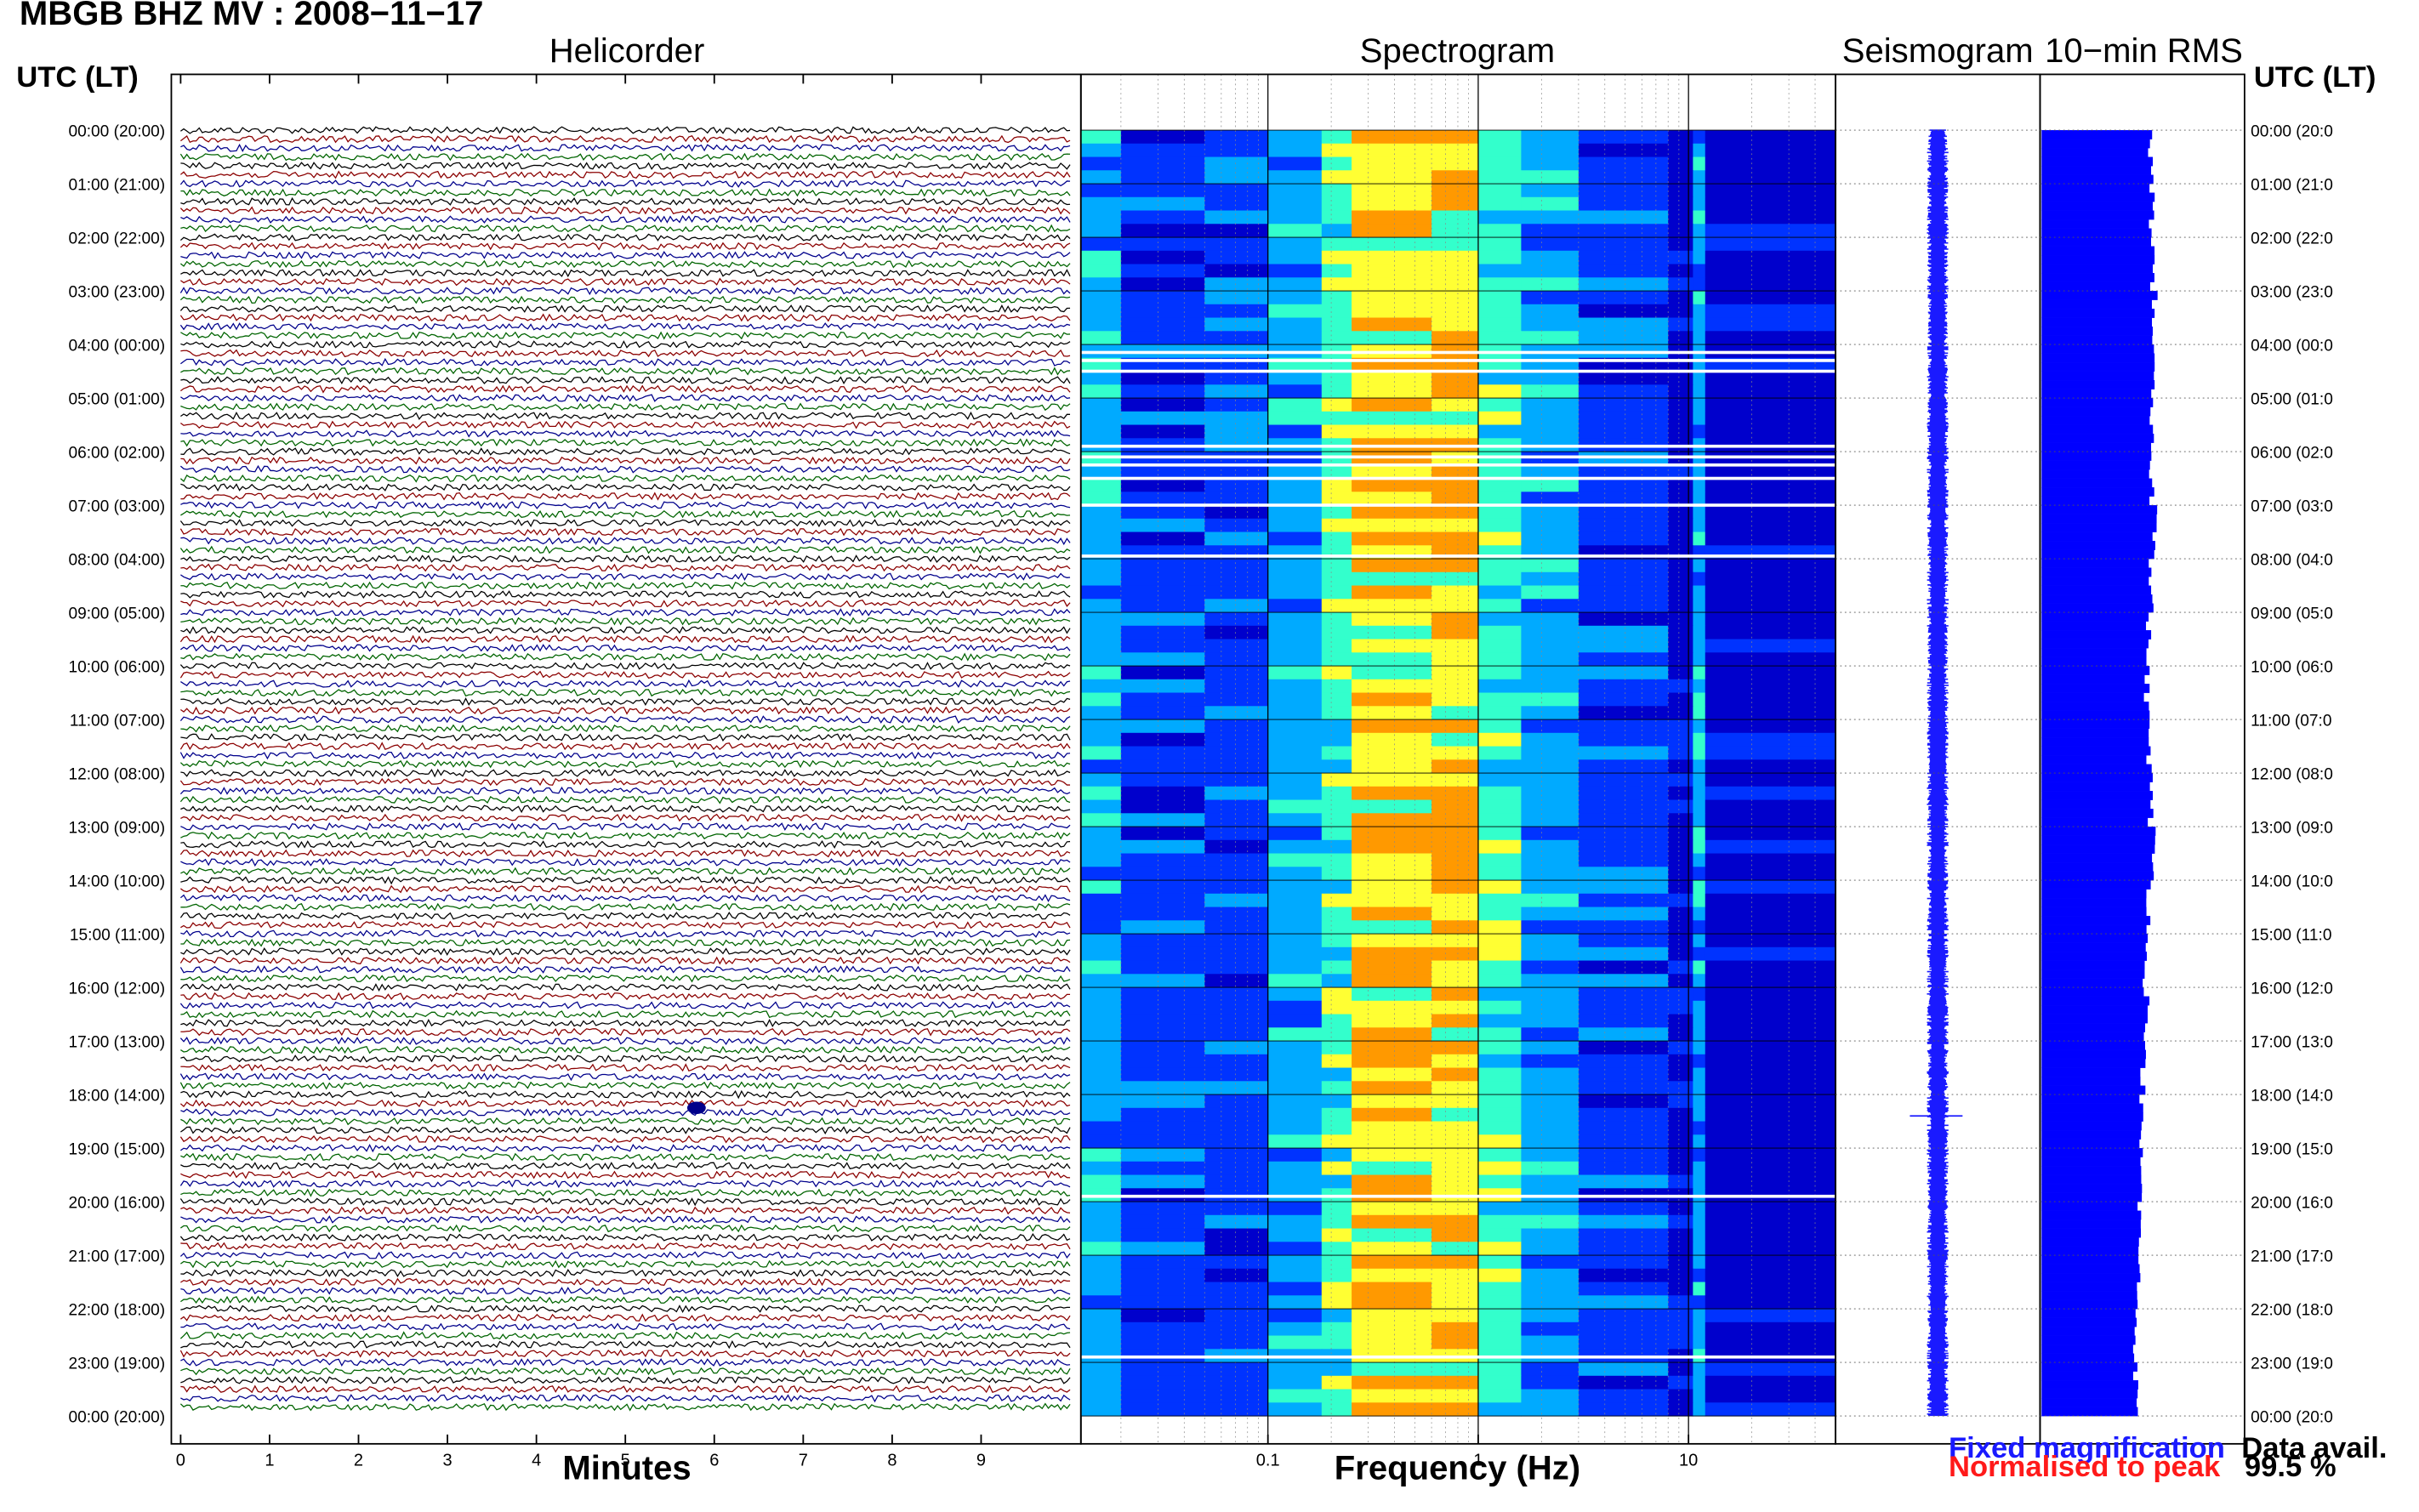 The width and height of the screenshot is (2419, 1512). What do you see at coordinates (252, 16) in the screenshot?
I see `figure-title: MBGB BHZ MV : 2008−11−17` at bounding box center [252, 16].